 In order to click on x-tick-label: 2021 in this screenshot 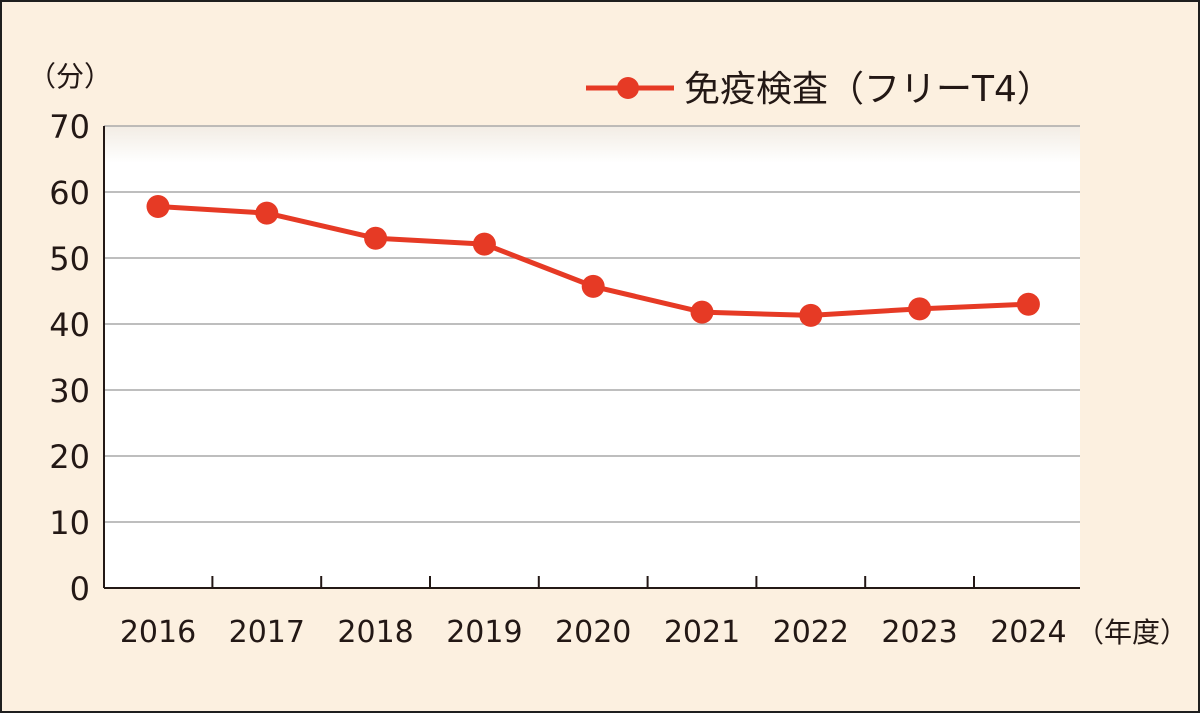, I will do `click(702, 632)`.